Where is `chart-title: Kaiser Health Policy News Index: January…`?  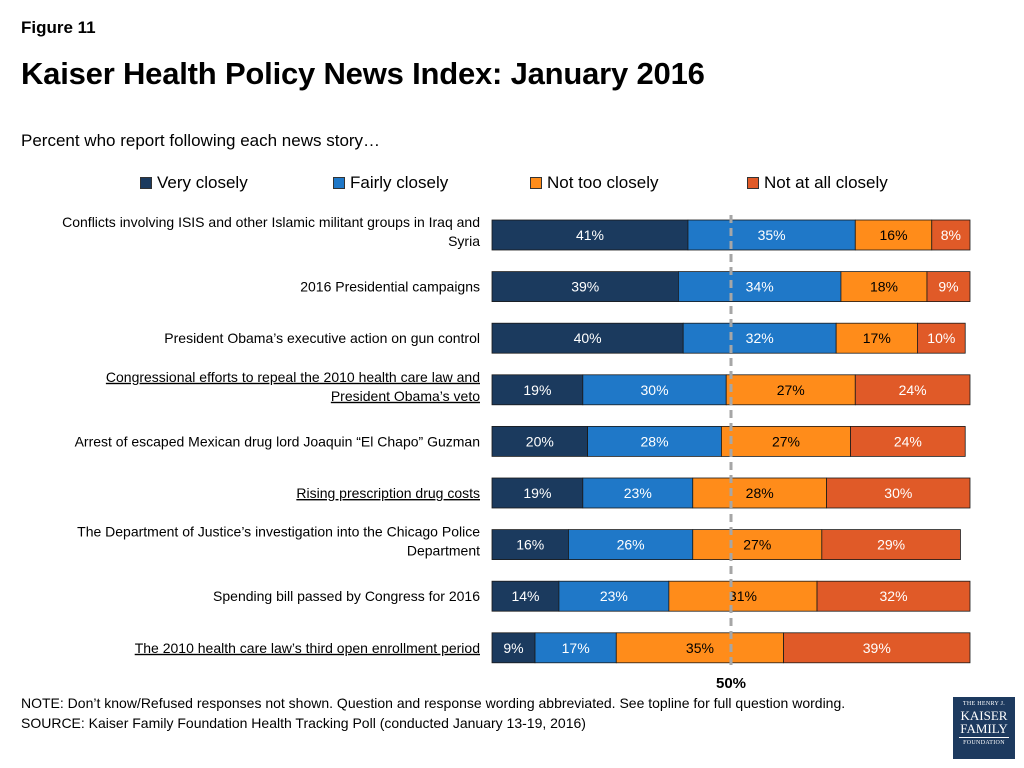 chart-title: Kaiser Health Policy News Index: January… is located at coordinates (363, 73).